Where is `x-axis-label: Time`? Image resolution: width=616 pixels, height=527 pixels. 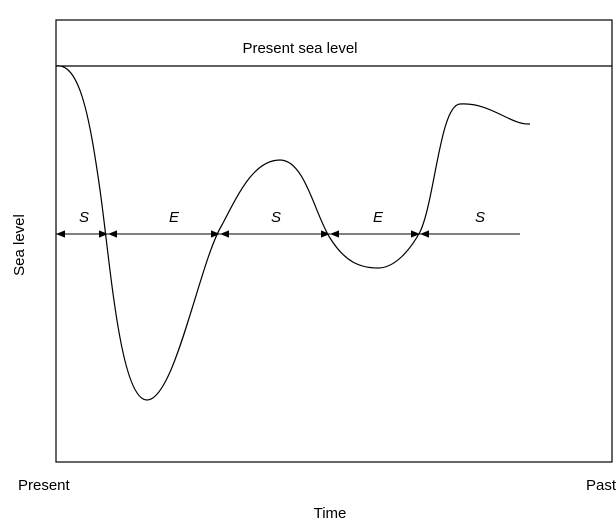
x-axis-label: Time is located at coordinates (330, 513).